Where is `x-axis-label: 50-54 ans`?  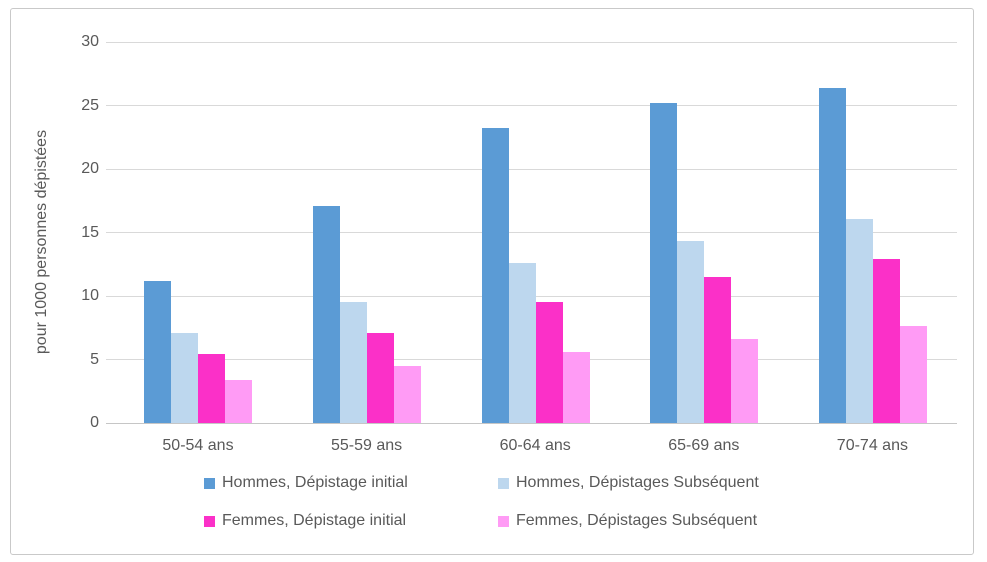 x-axis-label: 50-54 ans is located at coordinates (198, 445).